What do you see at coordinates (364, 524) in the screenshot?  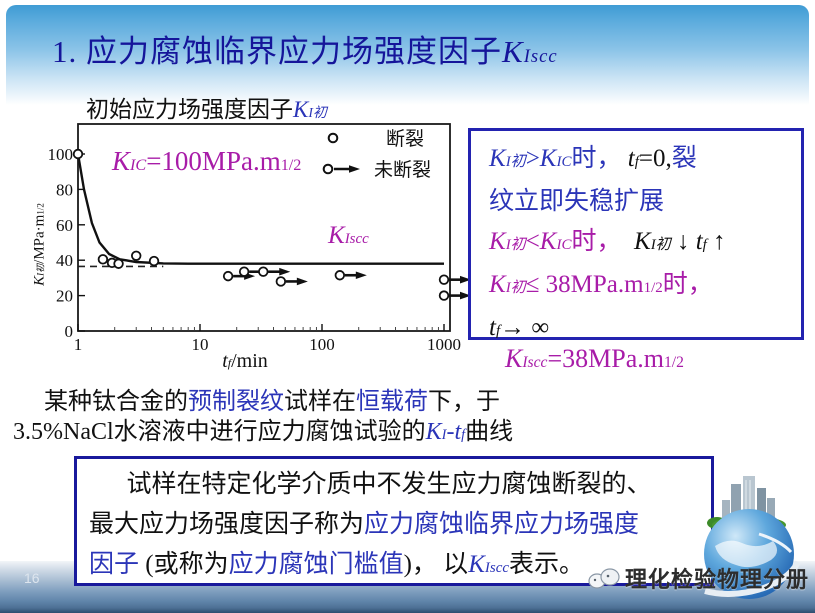 I see `definition-line-2: 最大应力场强度因子称为应力腐蚀临界应力场强度` at bounding box center [364, 524].